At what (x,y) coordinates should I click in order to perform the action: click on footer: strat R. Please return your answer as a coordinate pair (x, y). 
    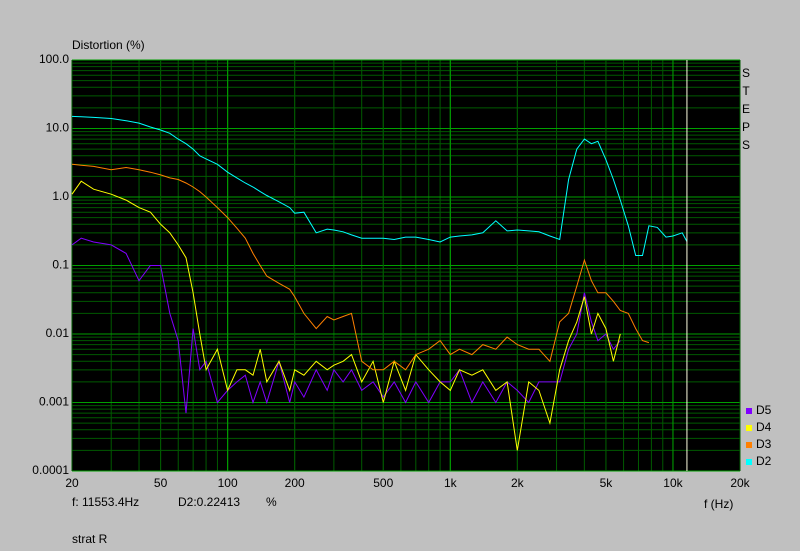
    Looking at the image, I should click on (90, 539).